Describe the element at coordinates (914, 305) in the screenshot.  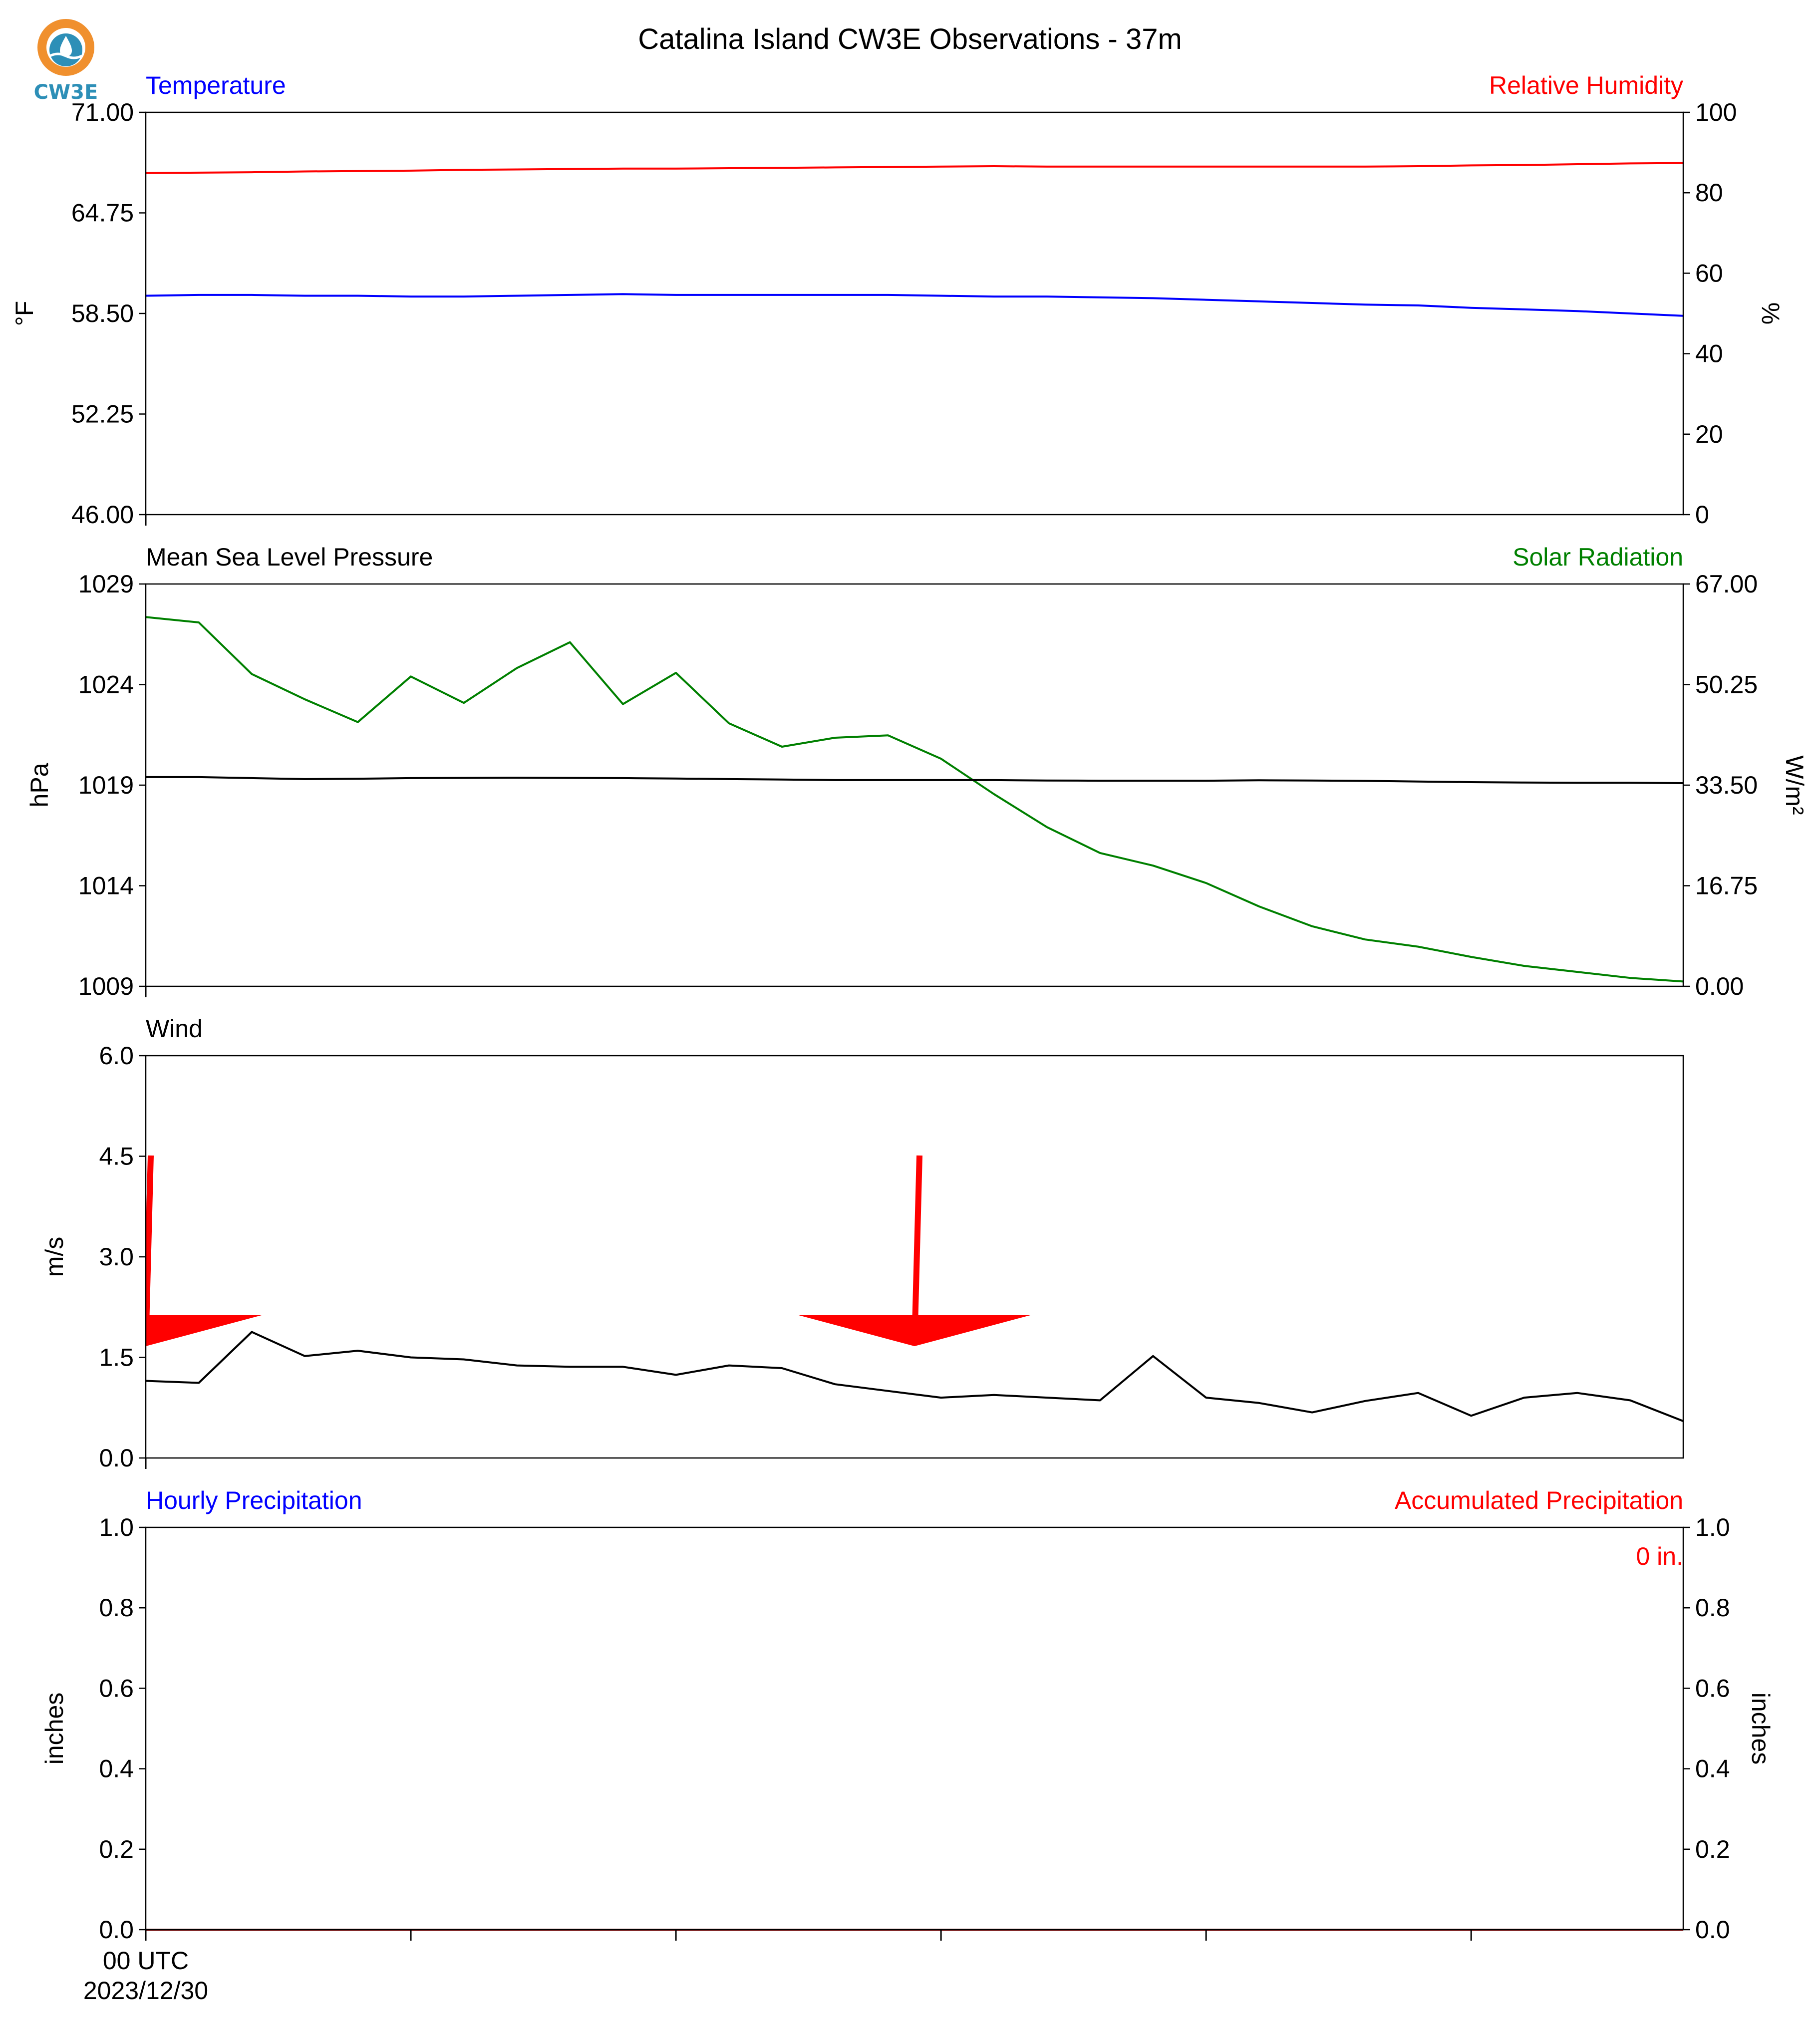
I see `series-line-temperature` at that location.